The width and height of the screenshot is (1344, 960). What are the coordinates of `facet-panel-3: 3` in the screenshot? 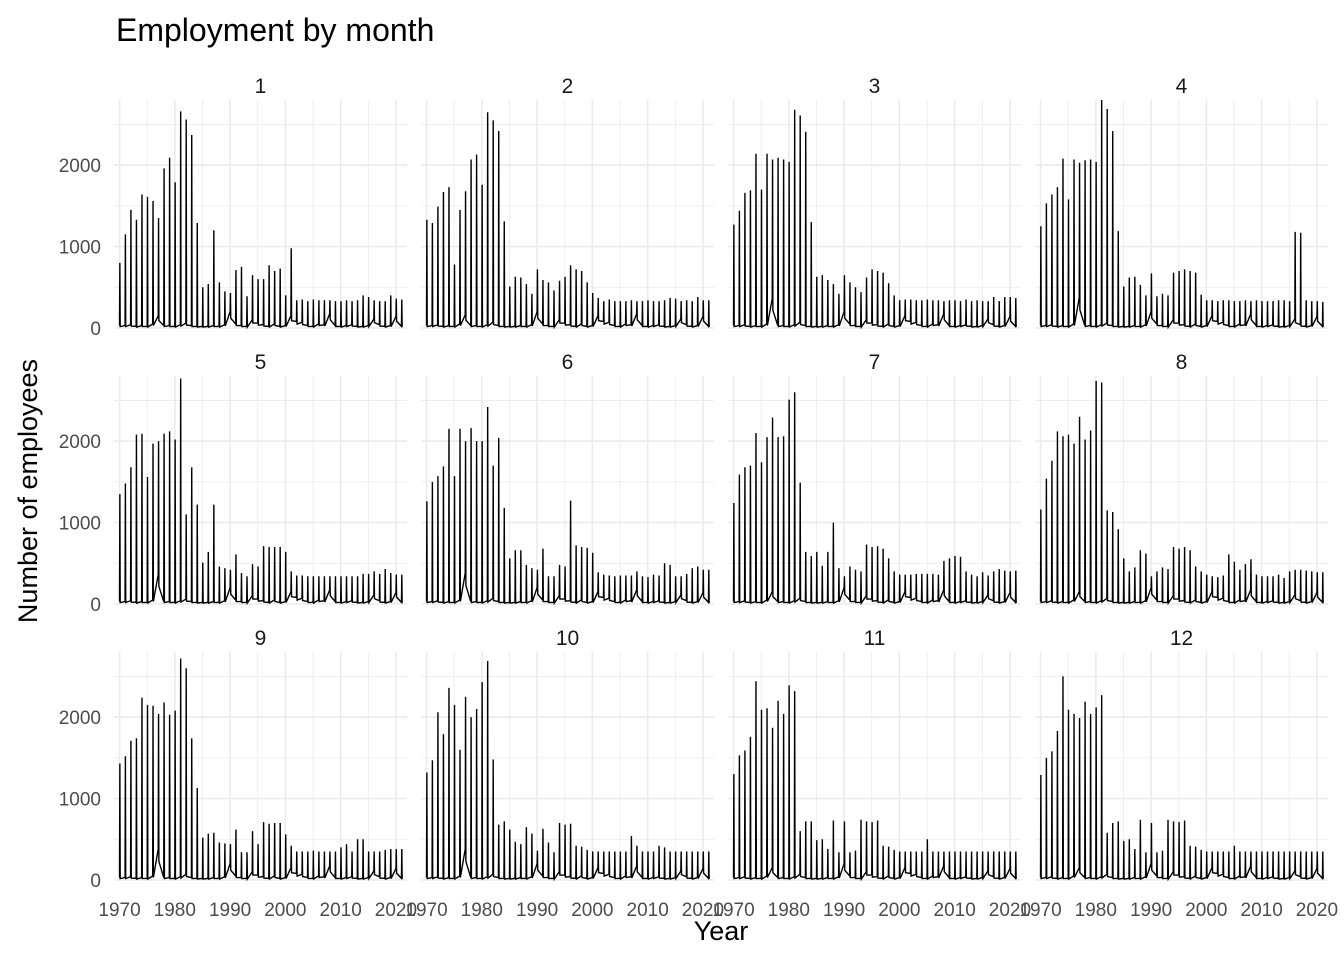 It's located at (874, 202).